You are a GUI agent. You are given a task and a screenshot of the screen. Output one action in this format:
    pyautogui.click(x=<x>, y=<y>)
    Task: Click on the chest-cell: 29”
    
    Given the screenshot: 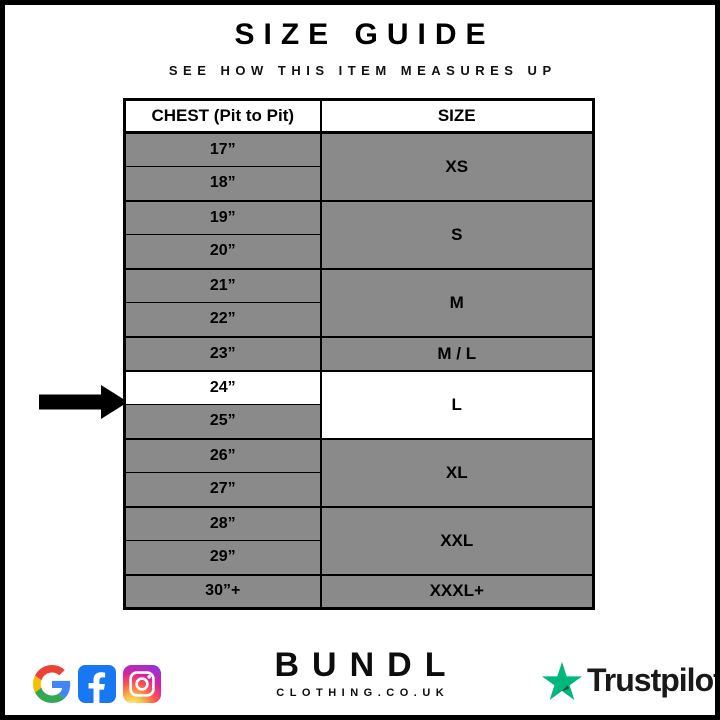 What is the action you would take?
    pyautogui.click(x=223, y=557)
    